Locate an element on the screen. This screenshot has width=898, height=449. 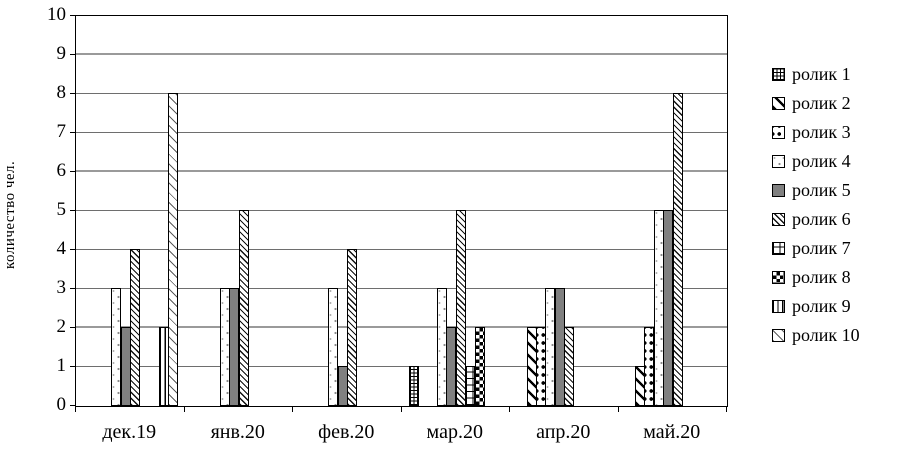
legend-item-rolik-9: ролик 9 is located at coordinates (816, 306).